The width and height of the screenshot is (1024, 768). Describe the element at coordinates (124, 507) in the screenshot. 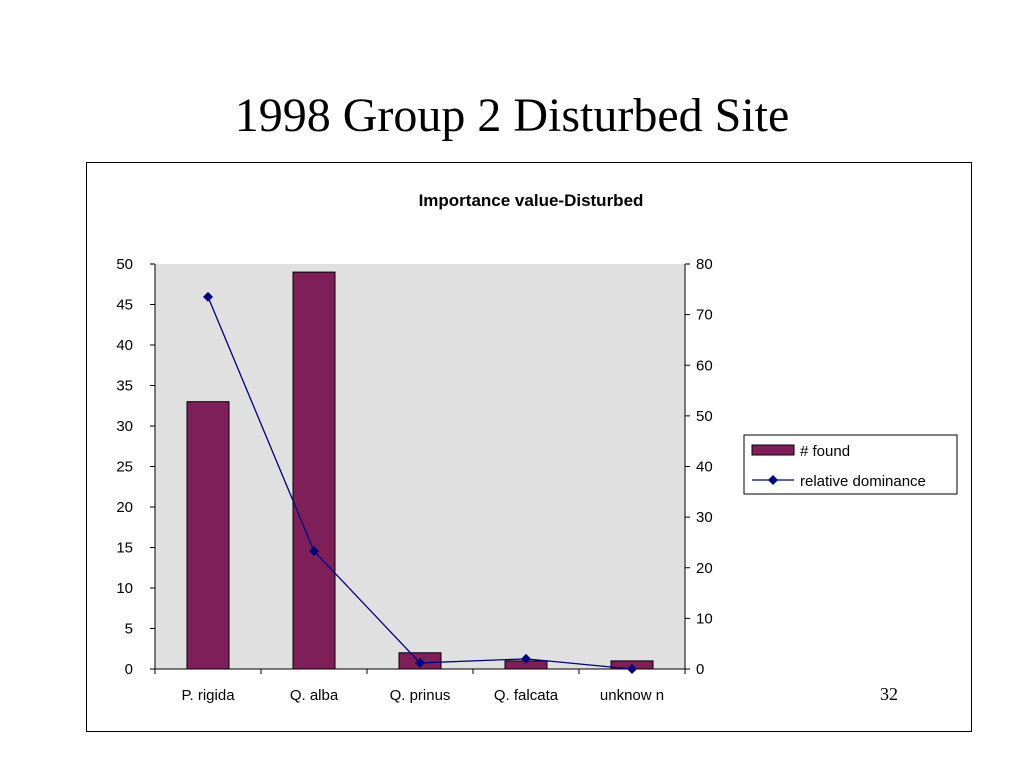

I see `y-left-tick-label-4: 20` at that location.